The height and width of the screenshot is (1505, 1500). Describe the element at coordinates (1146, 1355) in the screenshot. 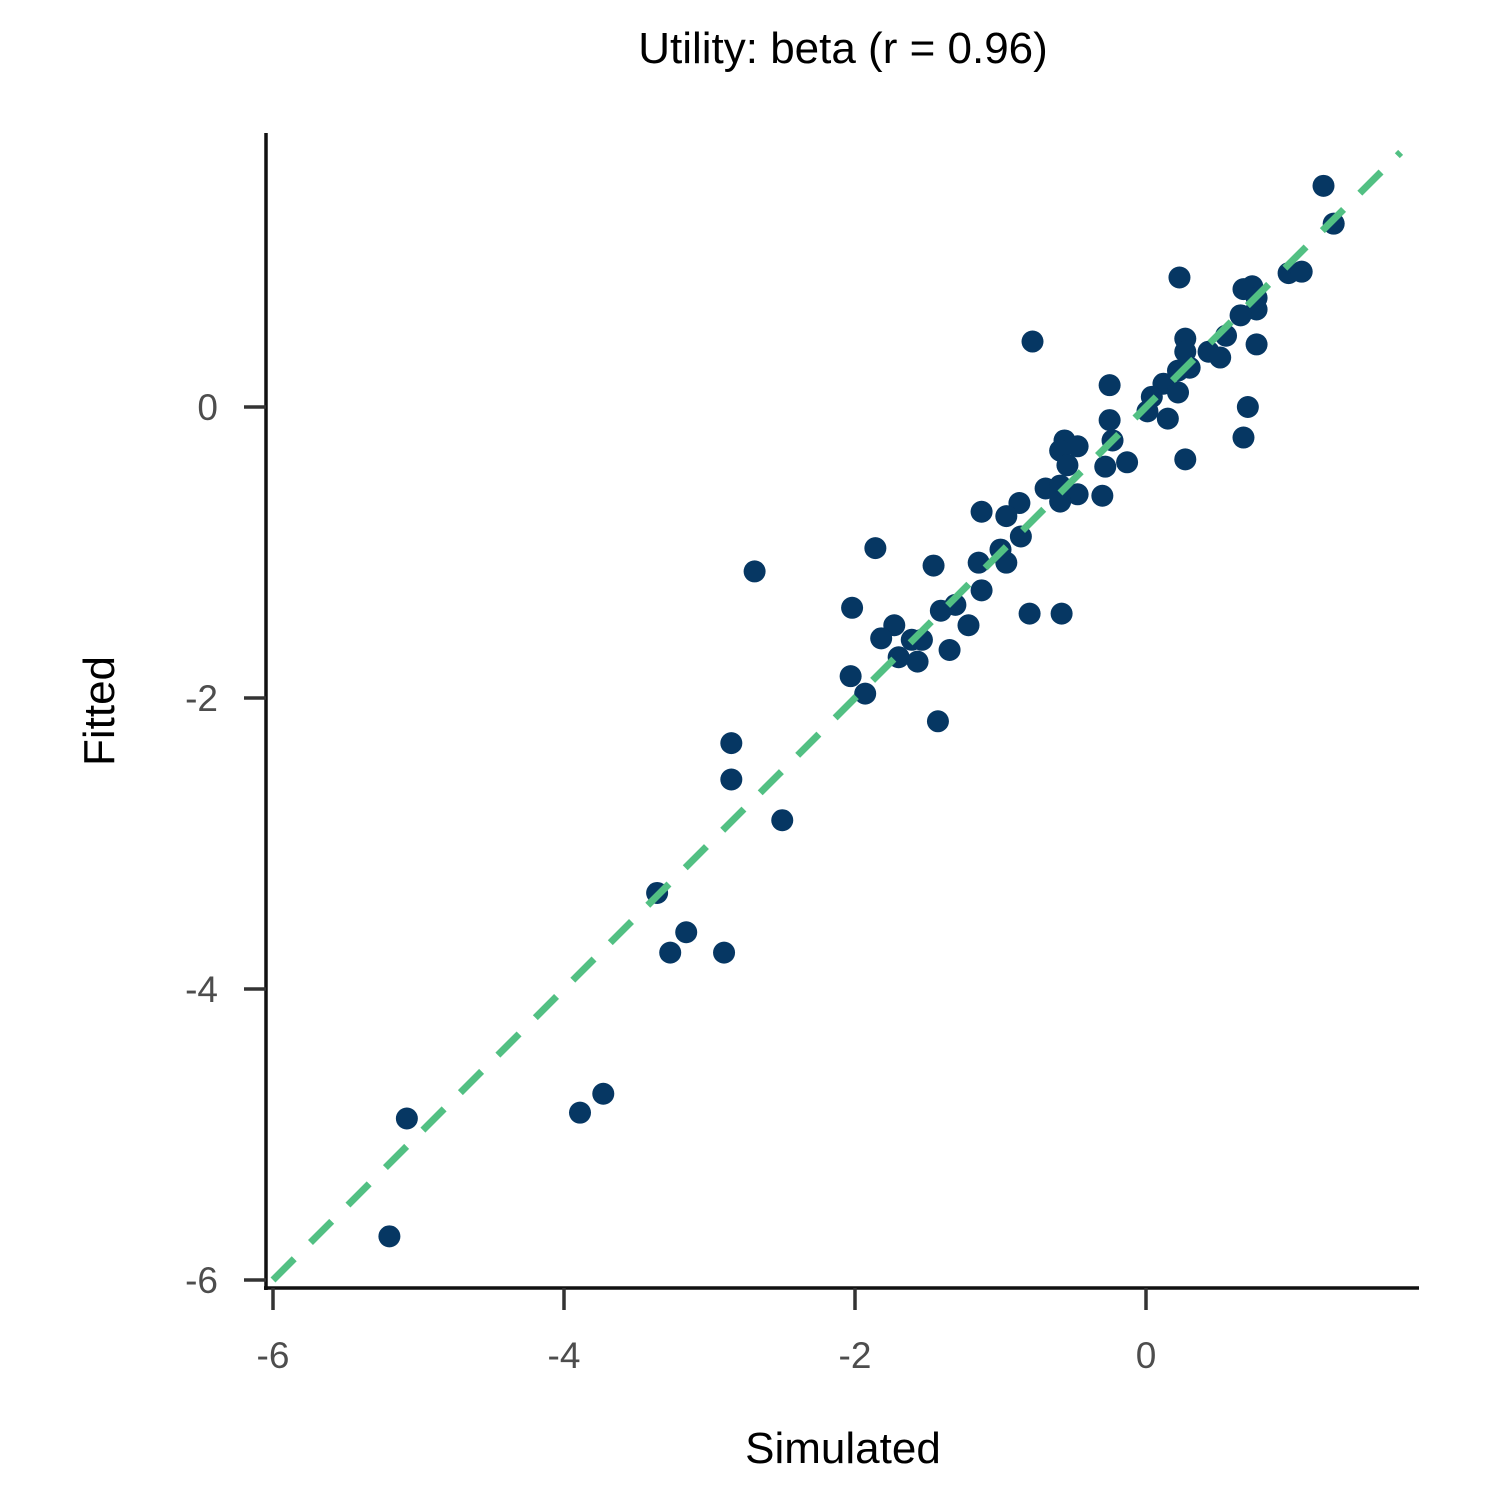

I see `x-tick-label: 0` at that location.